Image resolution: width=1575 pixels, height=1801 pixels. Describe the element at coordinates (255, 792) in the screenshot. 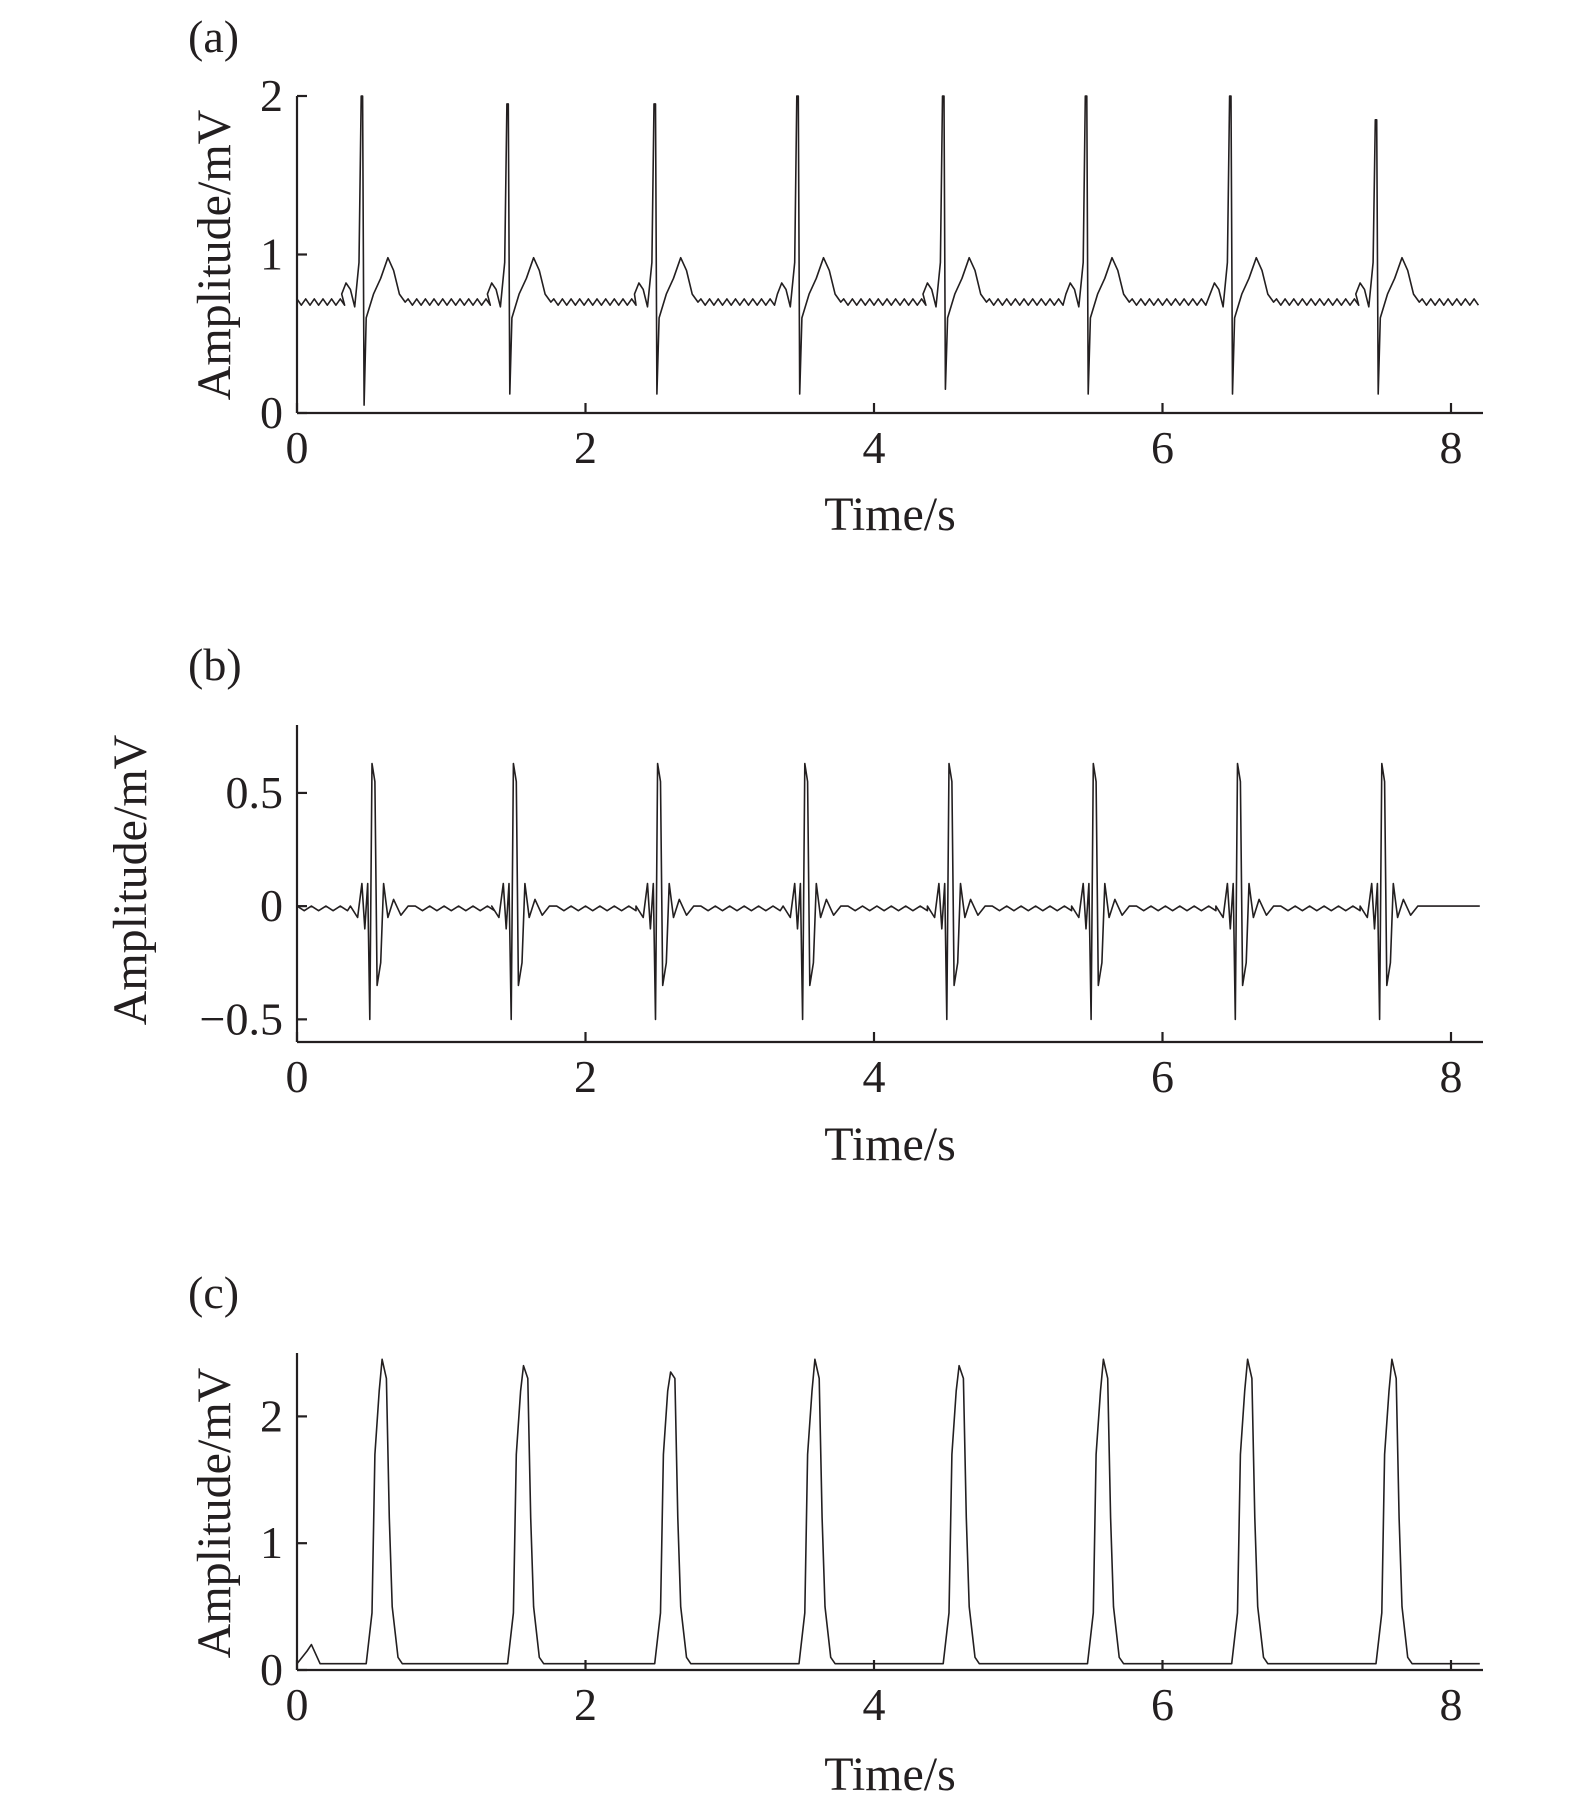

I see `y-tick-label: 0.5` at that location.